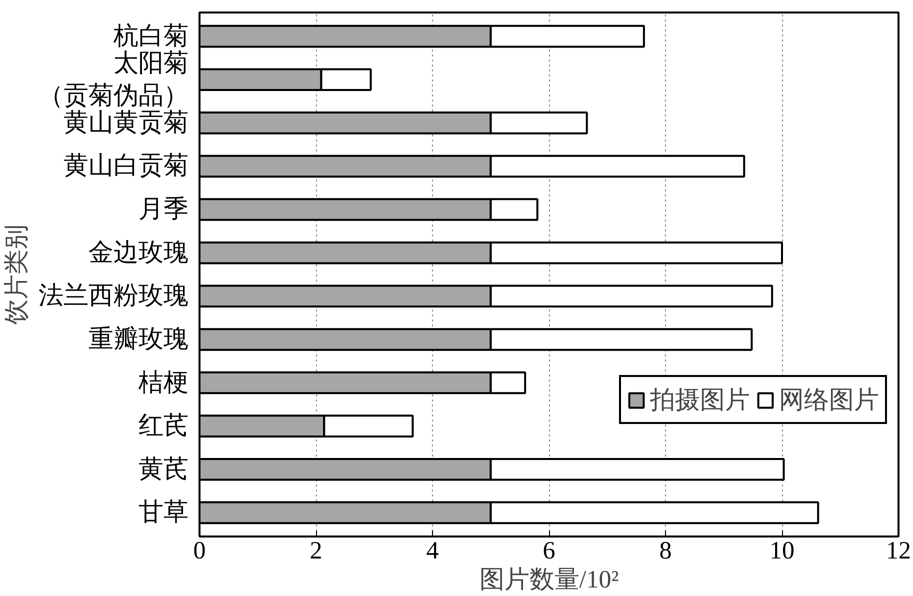 The height and width of the screenshot is (596, 913). What do you see at coordinates (549, 551) in the screenshot?
I see `x-tick-label: 6` at bounding box center [549, 551].